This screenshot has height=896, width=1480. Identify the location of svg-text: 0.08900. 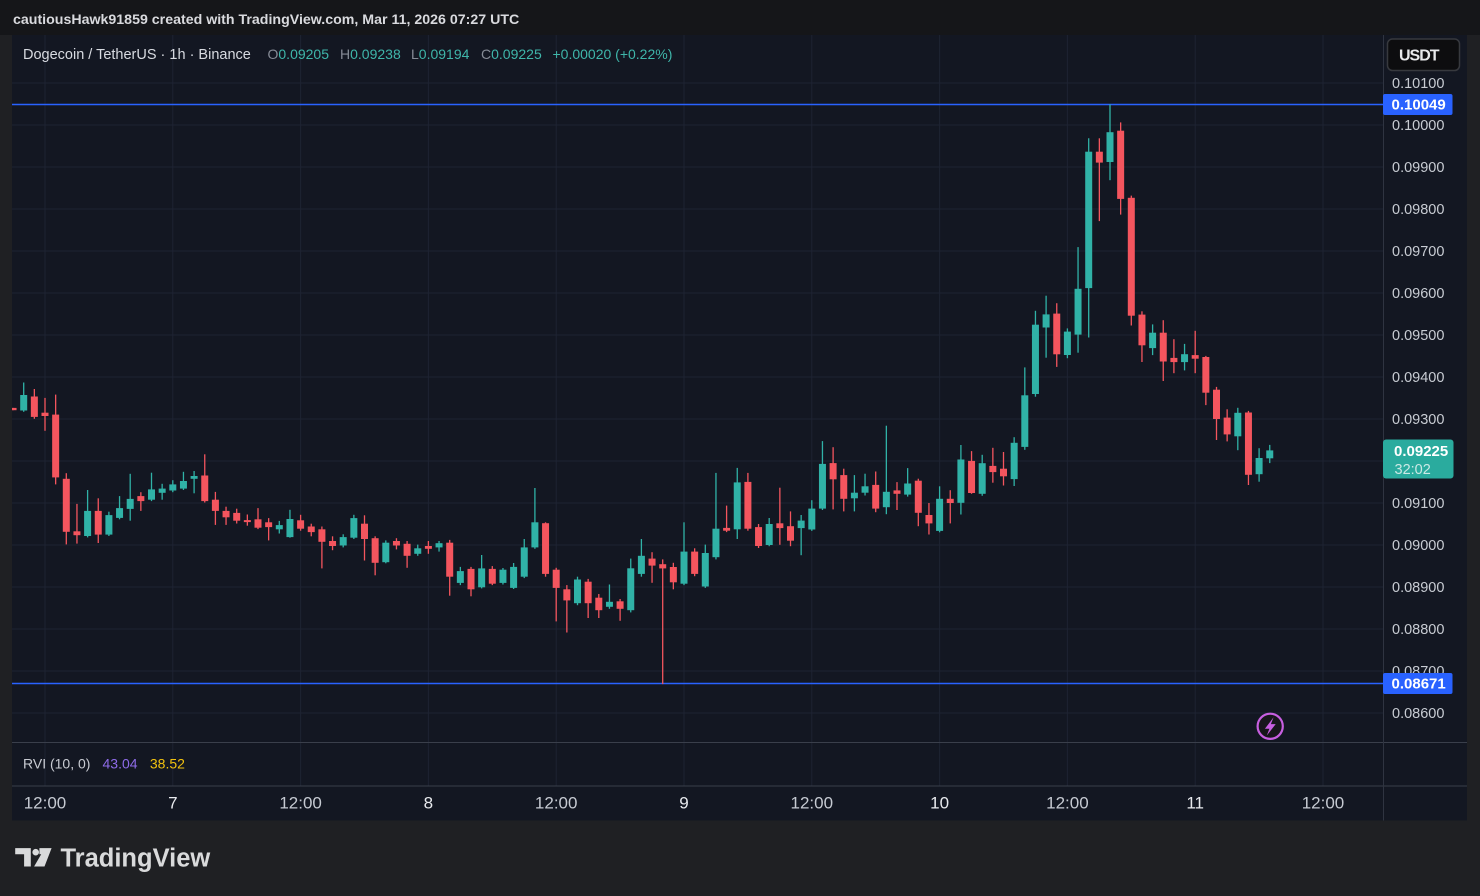
(1418, 588).